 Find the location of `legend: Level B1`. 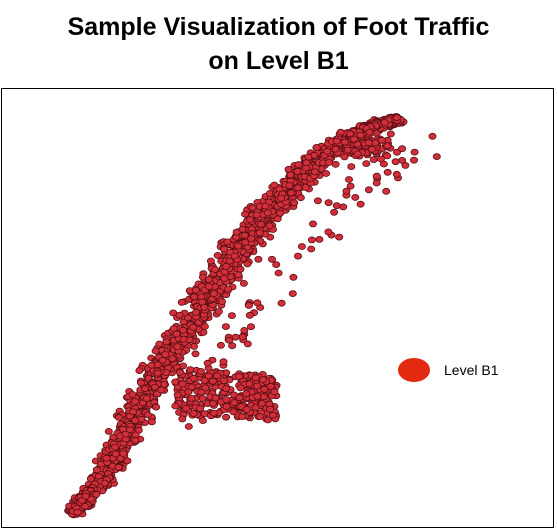

legend: Level B1 is located at coordinates (448, 370).